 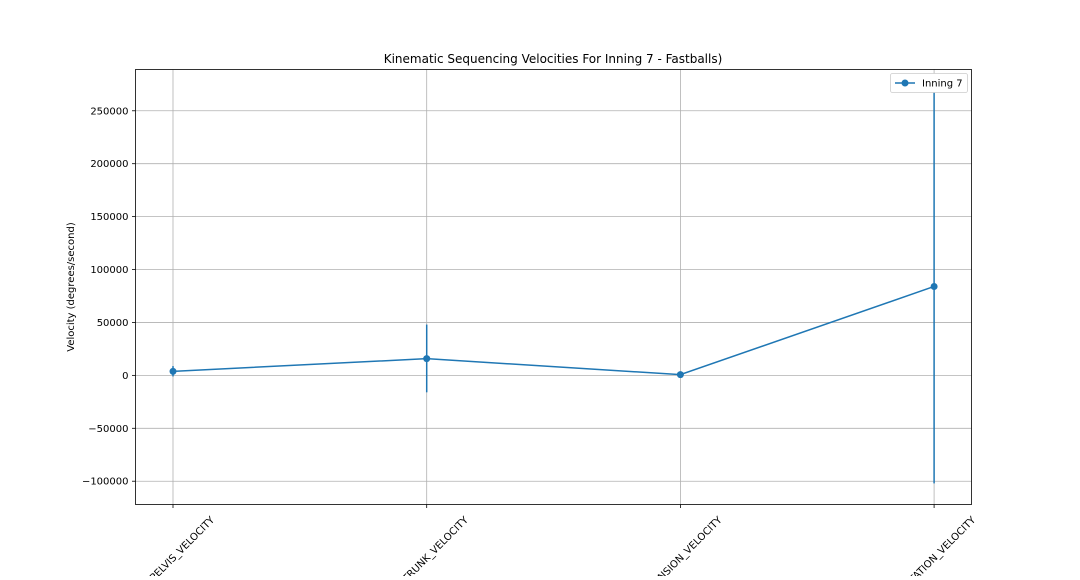 What do you see at coordinates (109, 270) in the screenshot?
I see `y-tick-label: 100000` at bounding box center [109, 270].